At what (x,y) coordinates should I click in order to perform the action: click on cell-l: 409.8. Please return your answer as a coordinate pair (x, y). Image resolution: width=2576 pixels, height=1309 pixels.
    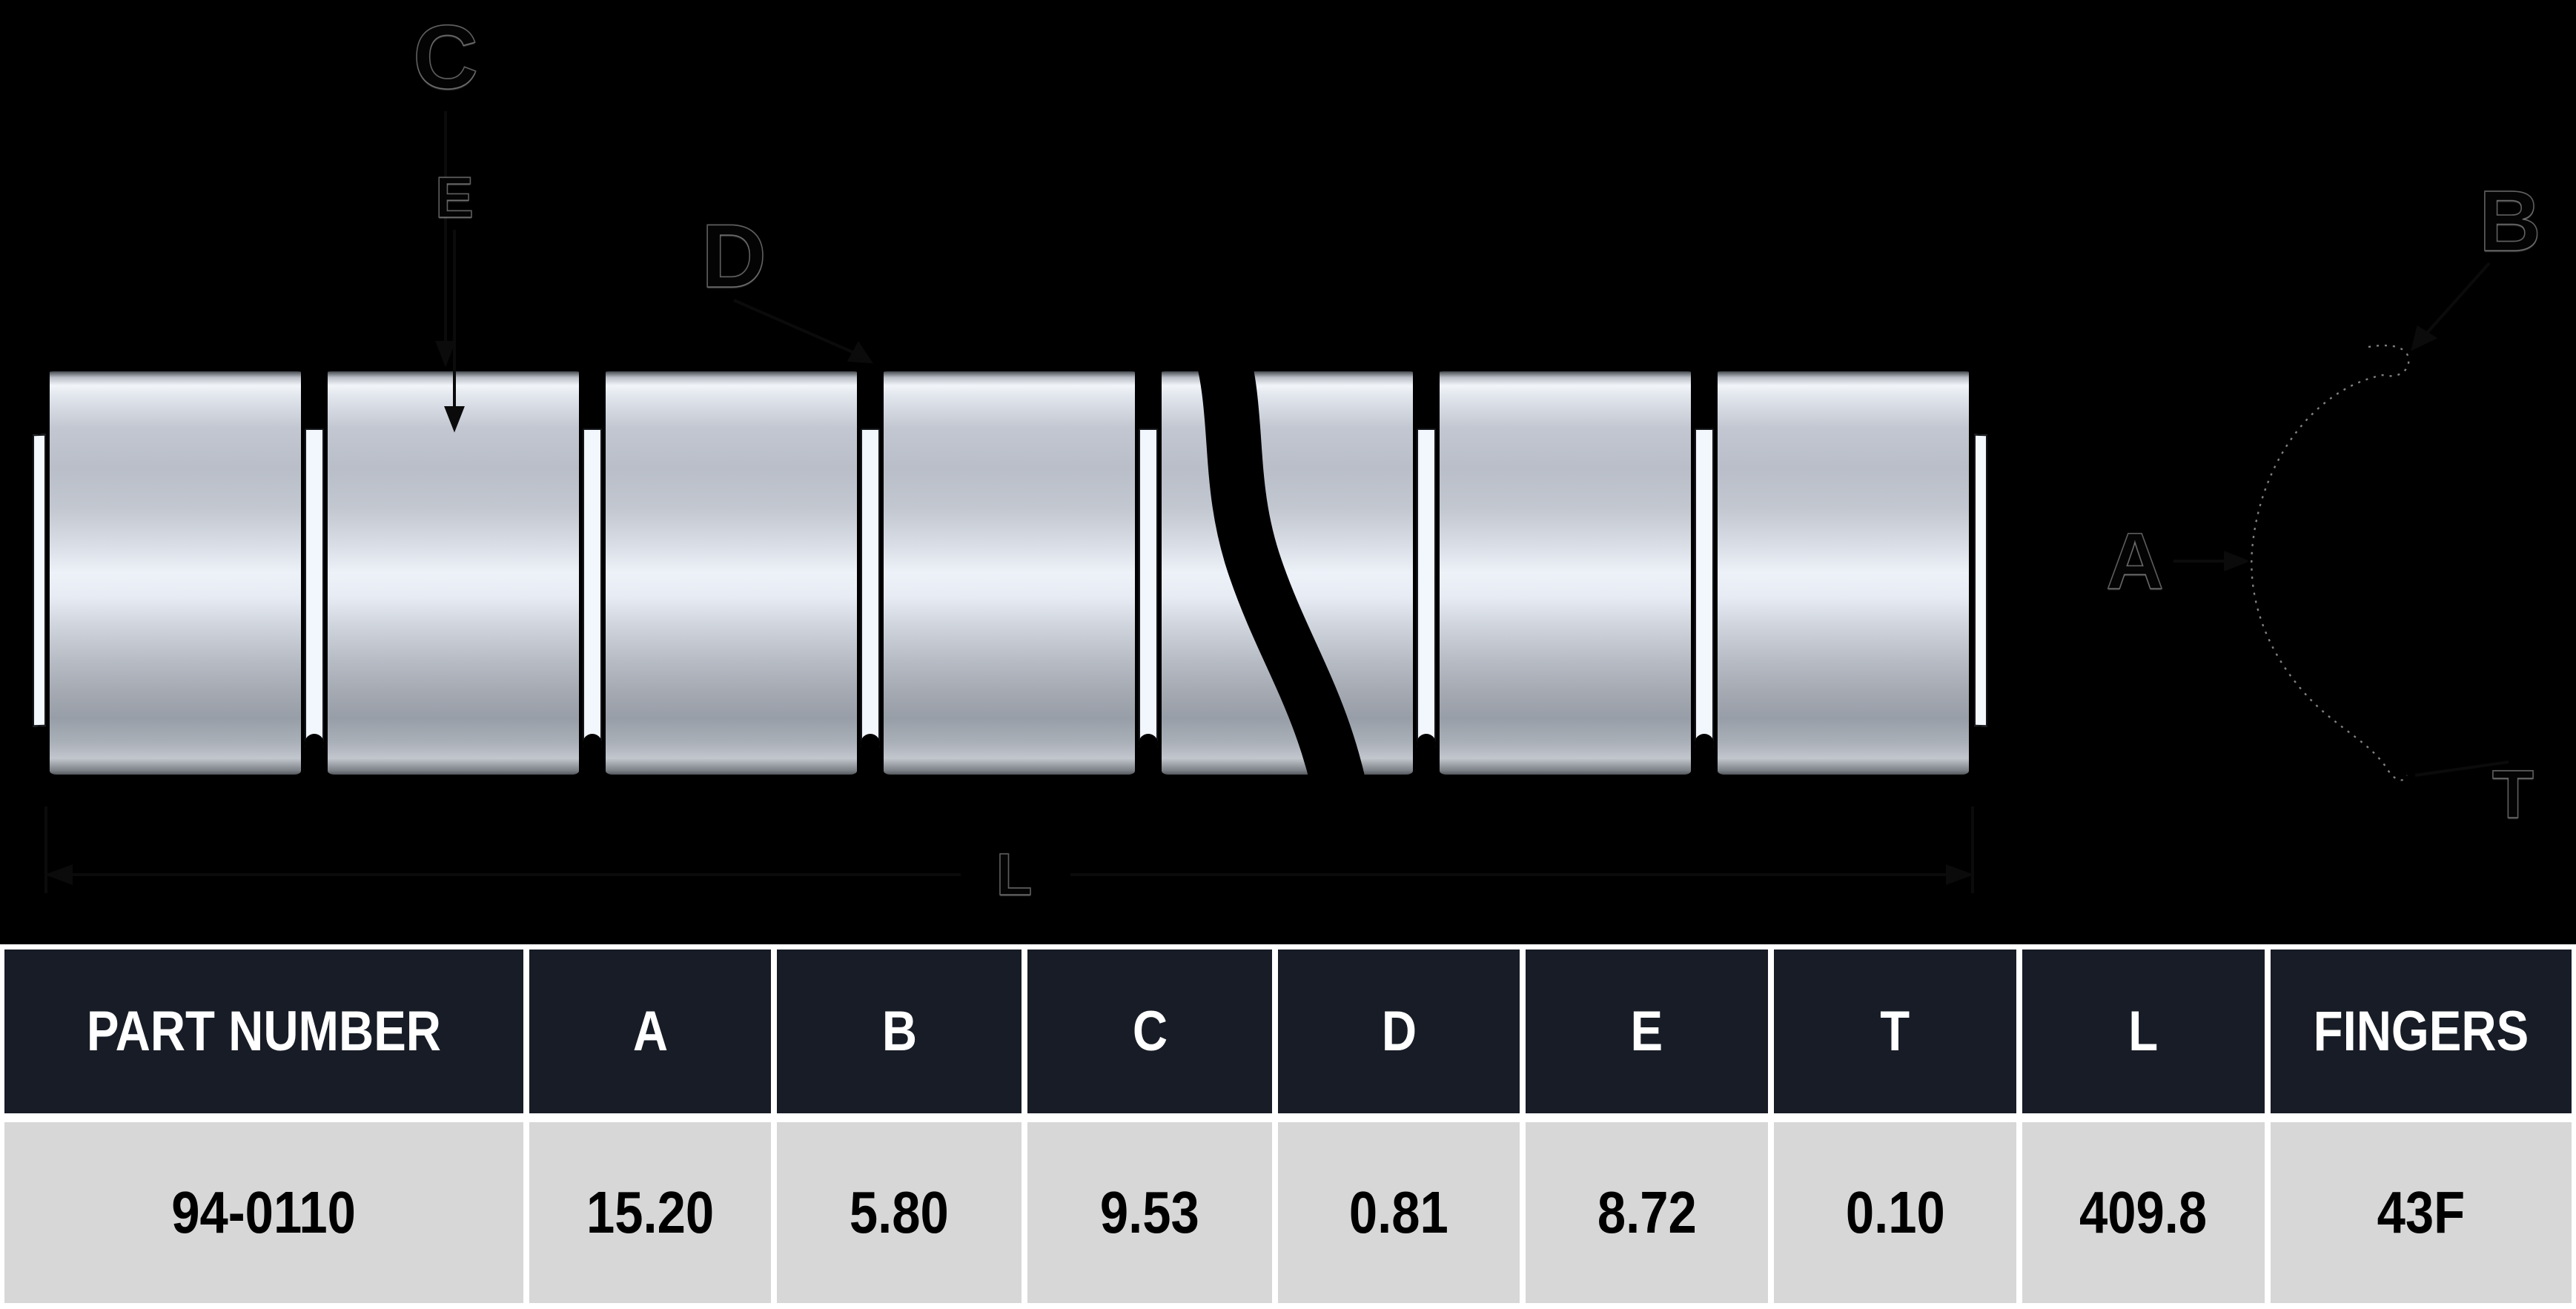
    Looking at the image, I should click on (2143, 1212).